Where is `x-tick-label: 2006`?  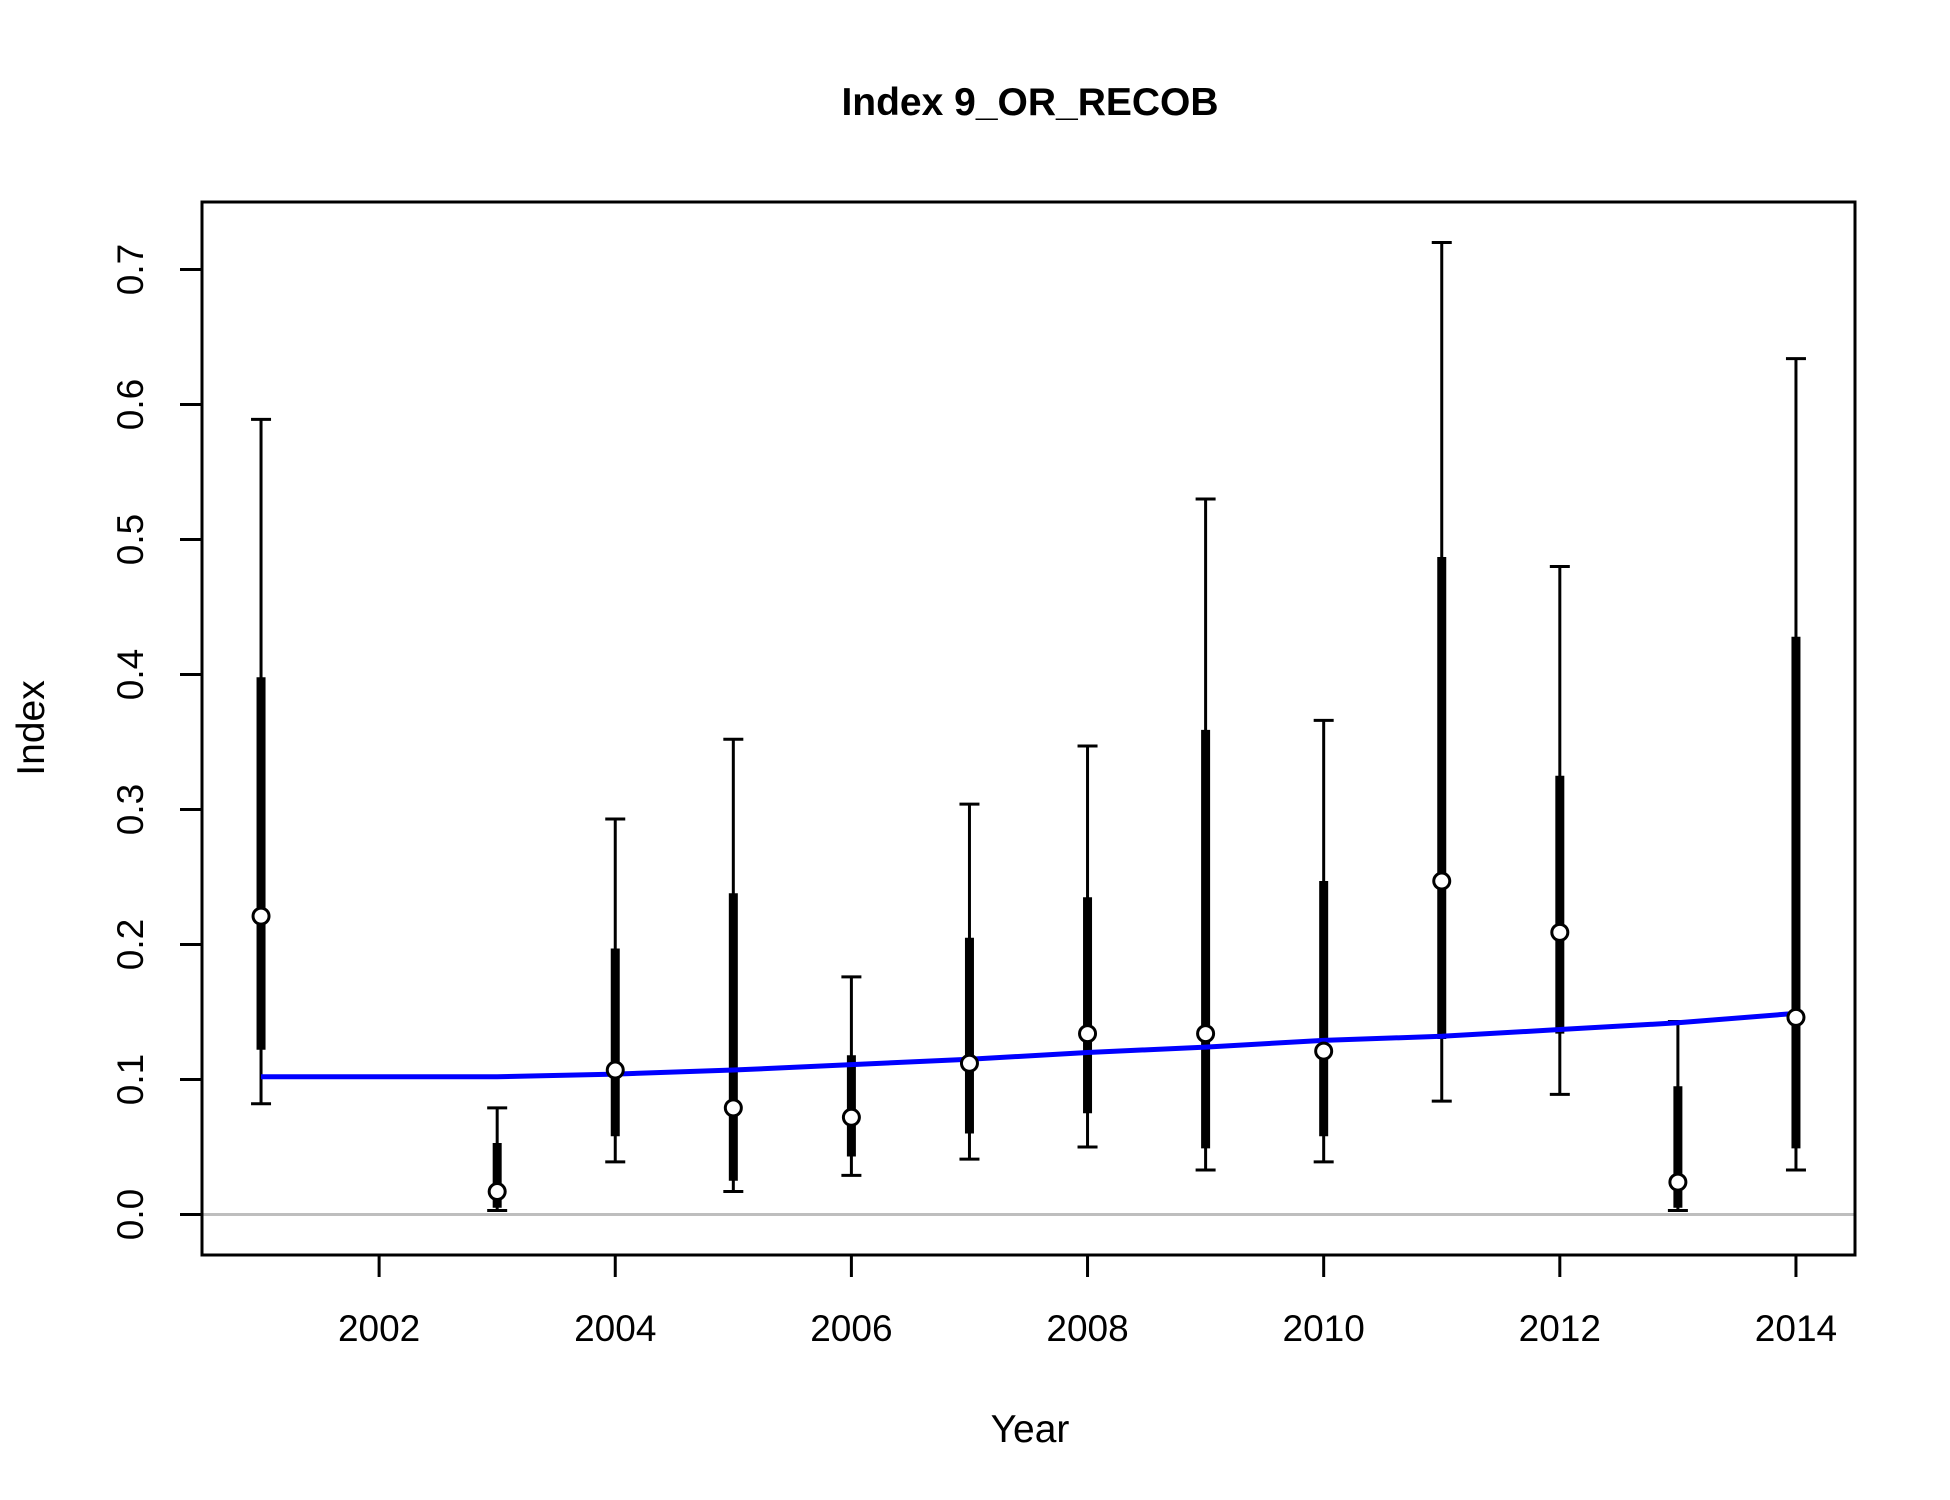 x-tick-label: 2006 is located at coordinates (851, 1328).